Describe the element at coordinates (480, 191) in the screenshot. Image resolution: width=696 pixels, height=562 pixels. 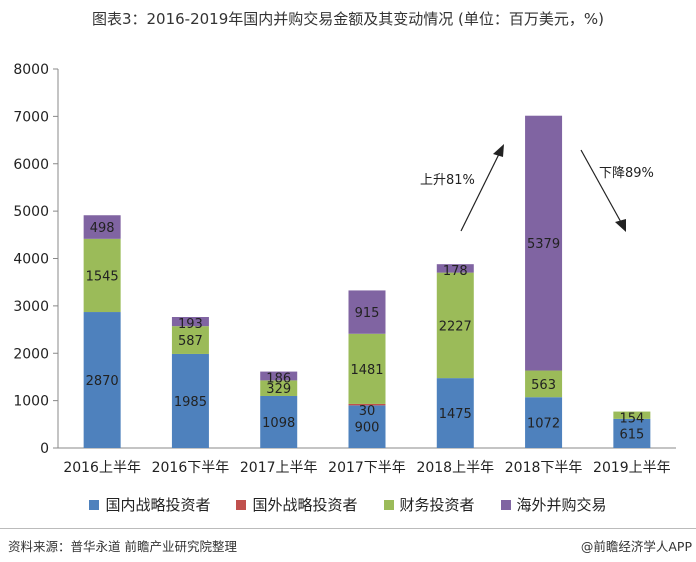
I see `arrow-up-line` at that location.